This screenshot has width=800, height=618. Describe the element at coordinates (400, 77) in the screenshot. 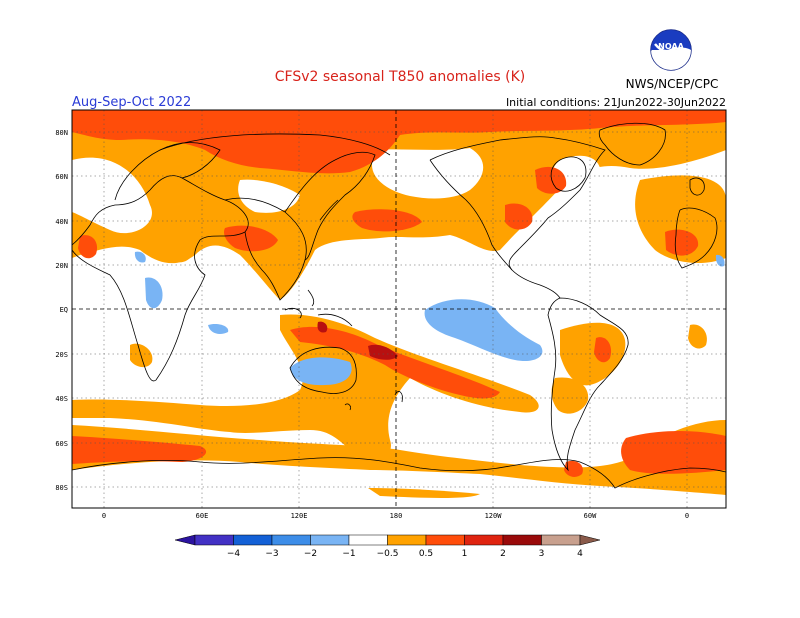

I see `map-title: CFSv2 seasonal T850 anomalies (K)` at that location.